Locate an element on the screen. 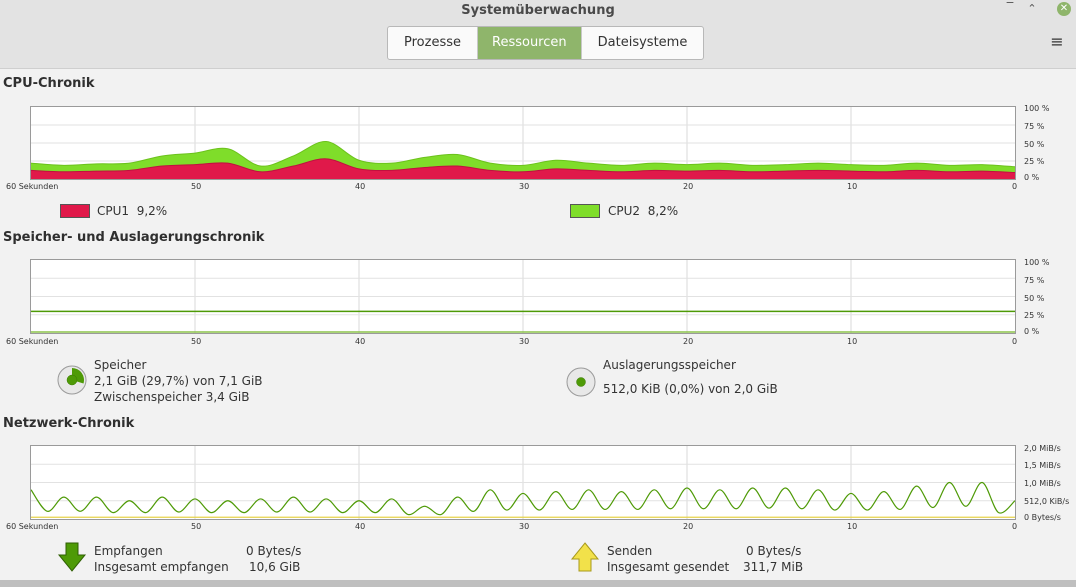 Image resolution: width=1076 pixels, height=587 pixels. tab-resources: Ressourcen is located at coordinates (530, 43).